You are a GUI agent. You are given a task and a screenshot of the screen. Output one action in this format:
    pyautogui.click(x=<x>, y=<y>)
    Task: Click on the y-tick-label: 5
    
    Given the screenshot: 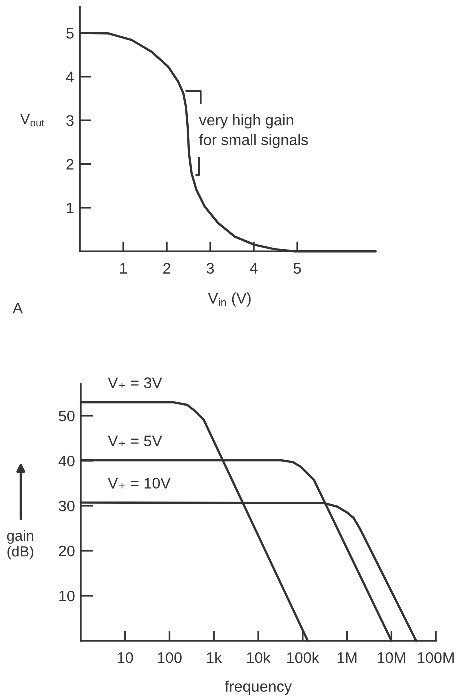 What is the action you would take?
    pyautogui.click(x=70, y=33)
    